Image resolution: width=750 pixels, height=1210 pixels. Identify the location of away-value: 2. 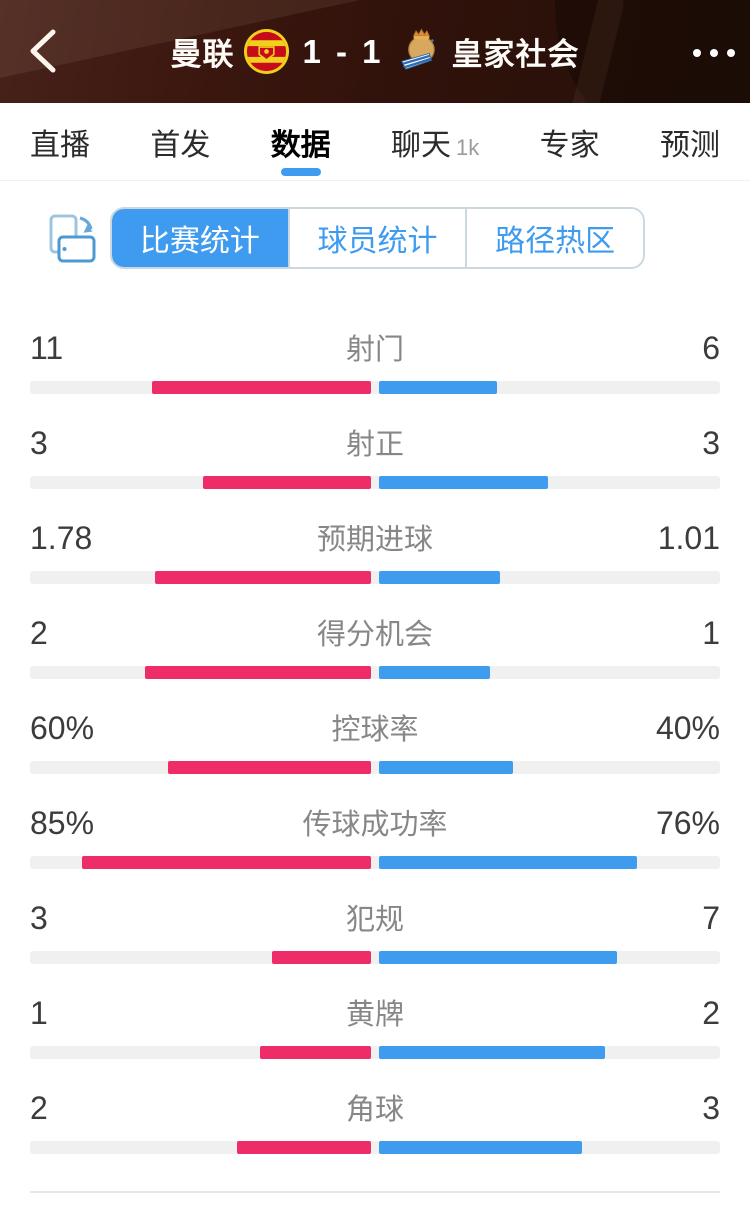
(711, 1013).